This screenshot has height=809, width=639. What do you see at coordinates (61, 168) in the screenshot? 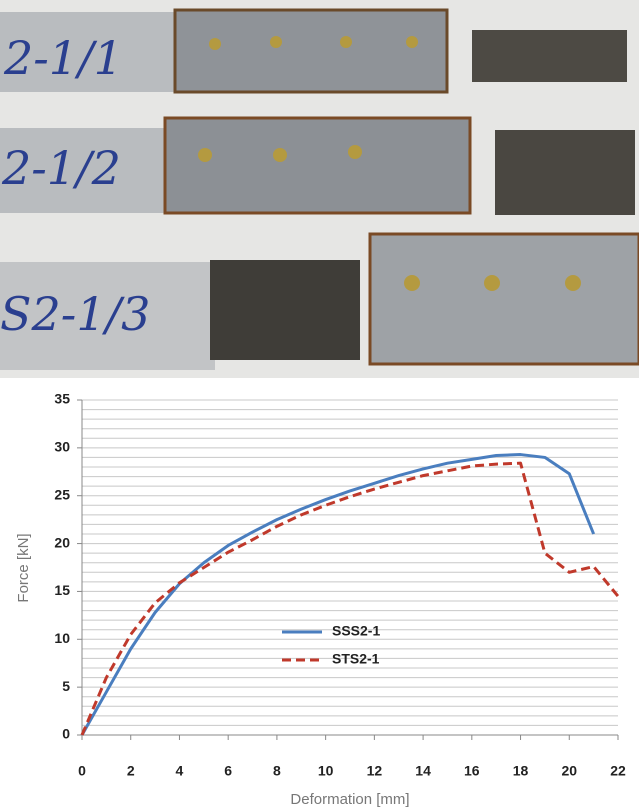
I see `photo-label: 2-1/2` at bounding box center [61, 168].